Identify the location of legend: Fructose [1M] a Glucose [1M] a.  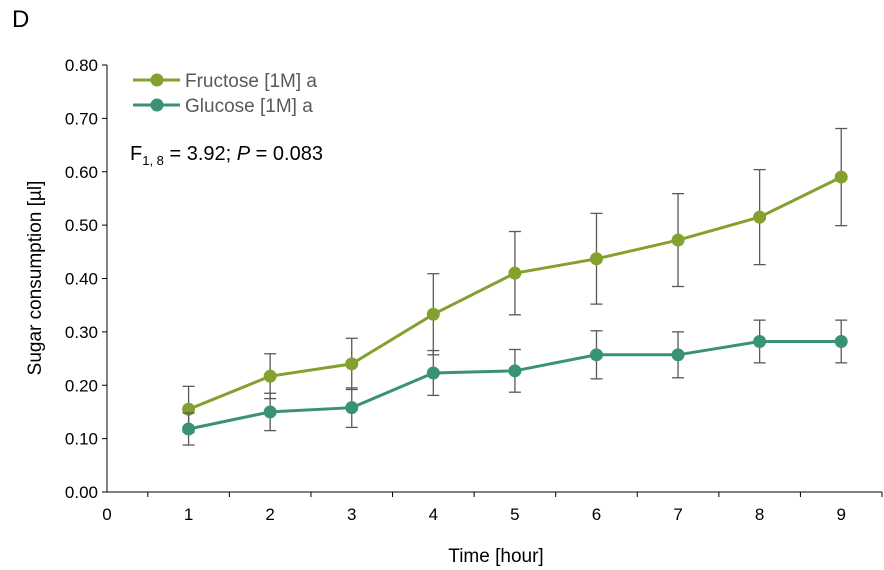
(225, 94).